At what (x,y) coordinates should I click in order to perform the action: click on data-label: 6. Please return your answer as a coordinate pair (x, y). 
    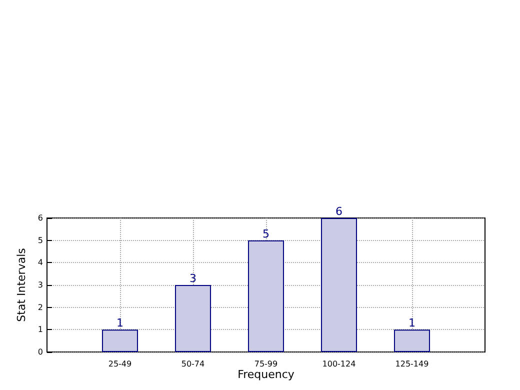
    Looking at the image, I should click on (338, 211).